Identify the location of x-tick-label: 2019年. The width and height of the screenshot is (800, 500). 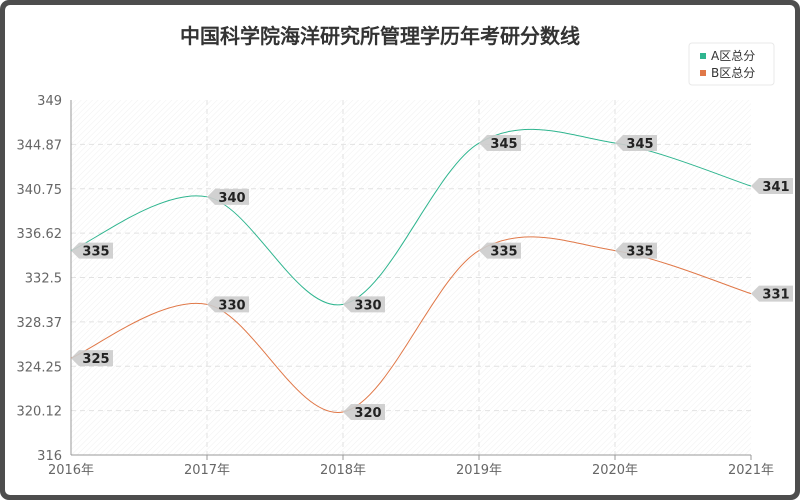
(479, 470).